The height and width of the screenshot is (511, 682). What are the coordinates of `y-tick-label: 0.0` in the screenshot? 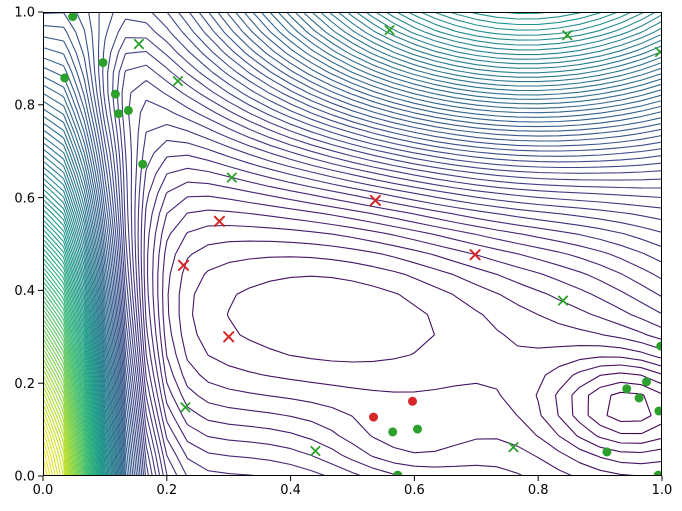 It's located at (24, 477).